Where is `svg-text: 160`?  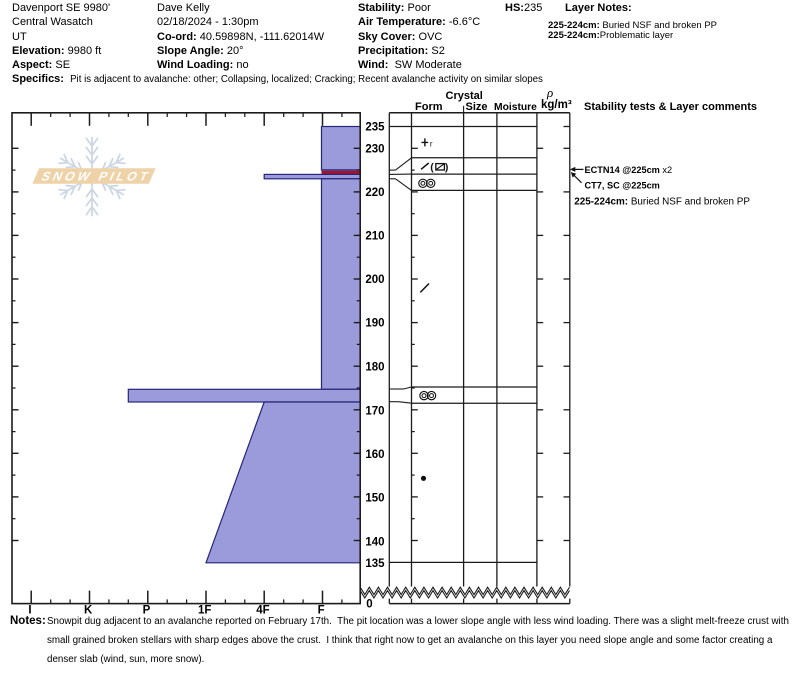 svg-text: 160 is located at coordinates (374, 455).